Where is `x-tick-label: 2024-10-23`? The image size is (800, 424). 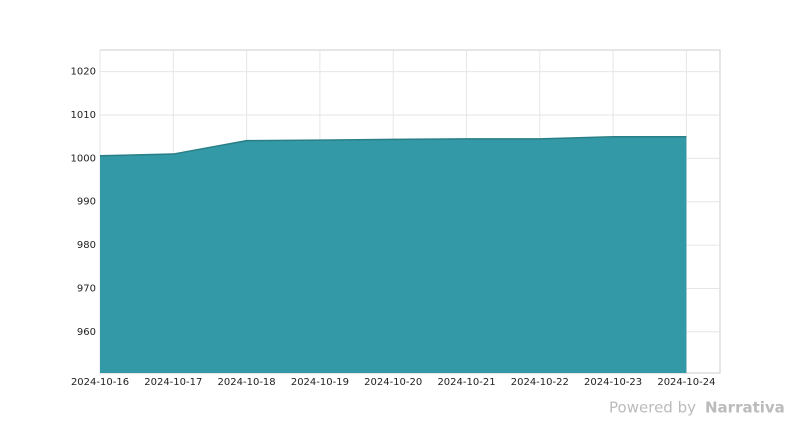
x-tick-label: 2024-10-23 is located at coordinates (613, 382).